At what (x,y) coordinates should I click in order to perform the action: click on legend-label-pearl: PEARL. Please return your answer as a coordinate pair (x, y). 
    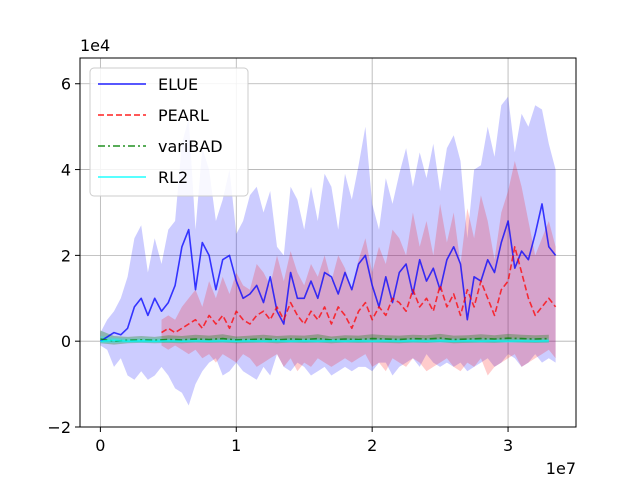
    Looking at the image, I should click on (183, 115).